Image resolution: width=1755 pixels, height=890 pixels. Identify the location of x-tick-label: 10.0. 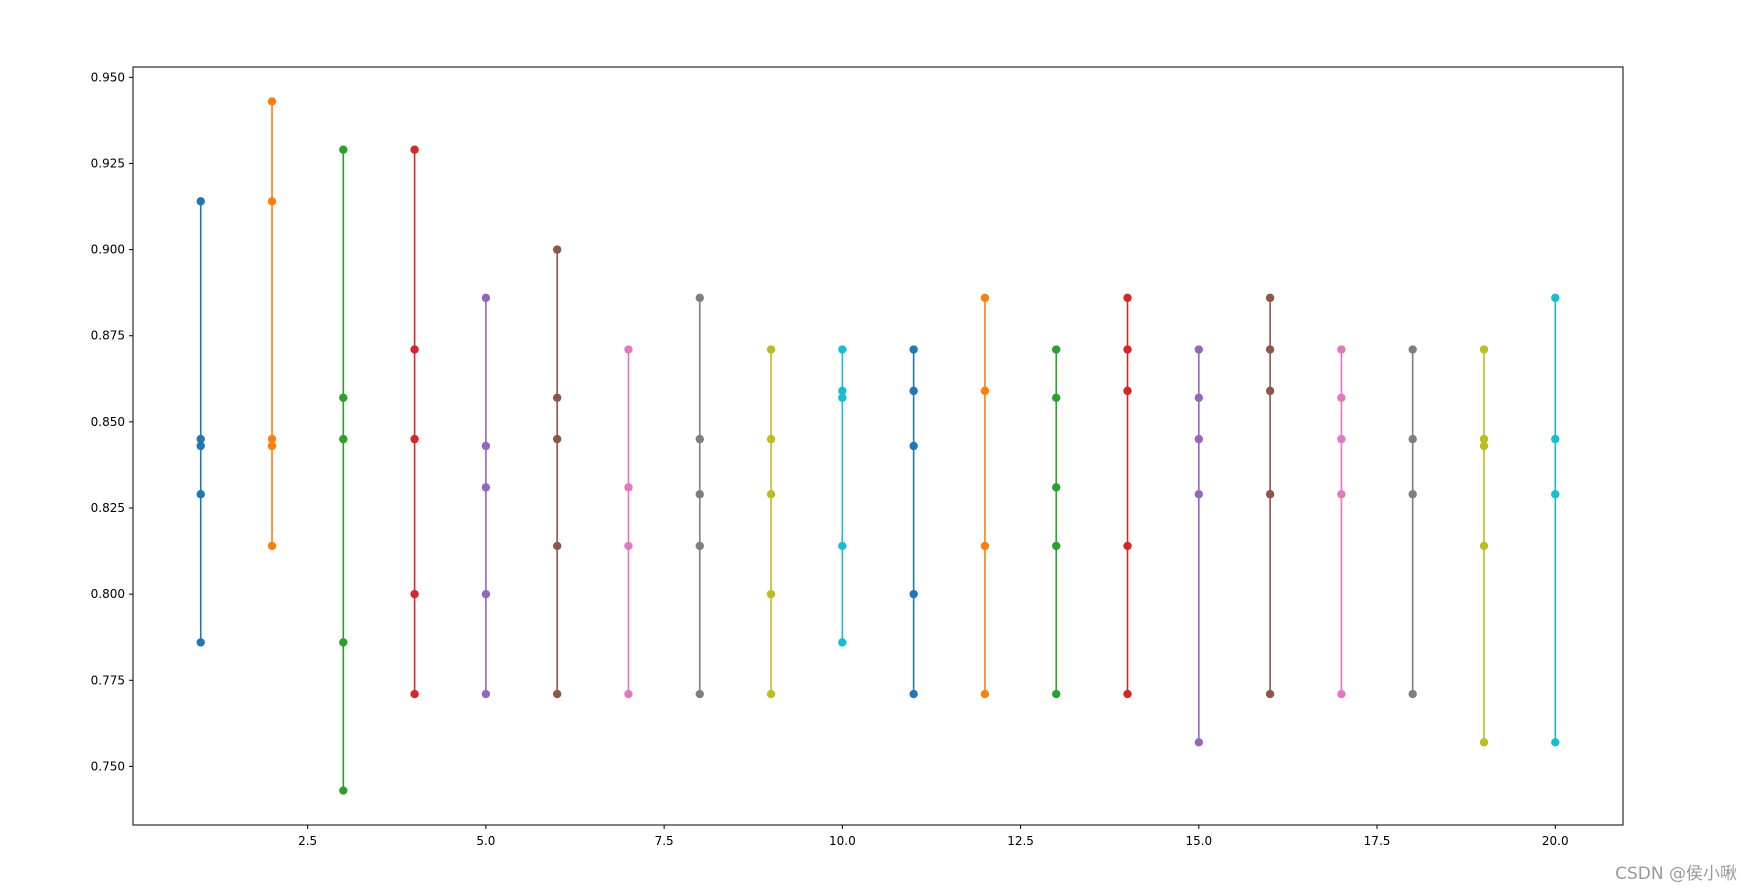
(842, 841).